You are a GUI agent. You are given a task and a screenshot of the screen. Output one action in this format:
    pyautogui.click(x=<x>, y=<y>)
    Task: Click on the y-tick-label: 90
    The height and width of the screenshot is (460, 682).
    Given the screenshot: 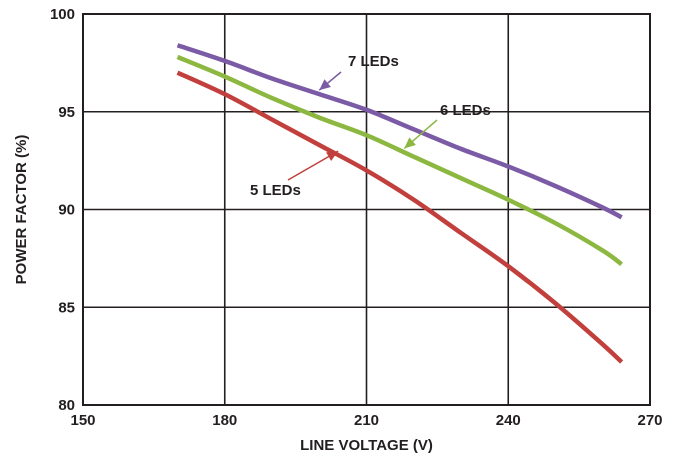 What is the action you would take?
    pyautogui.click(x=66, y=210)
    